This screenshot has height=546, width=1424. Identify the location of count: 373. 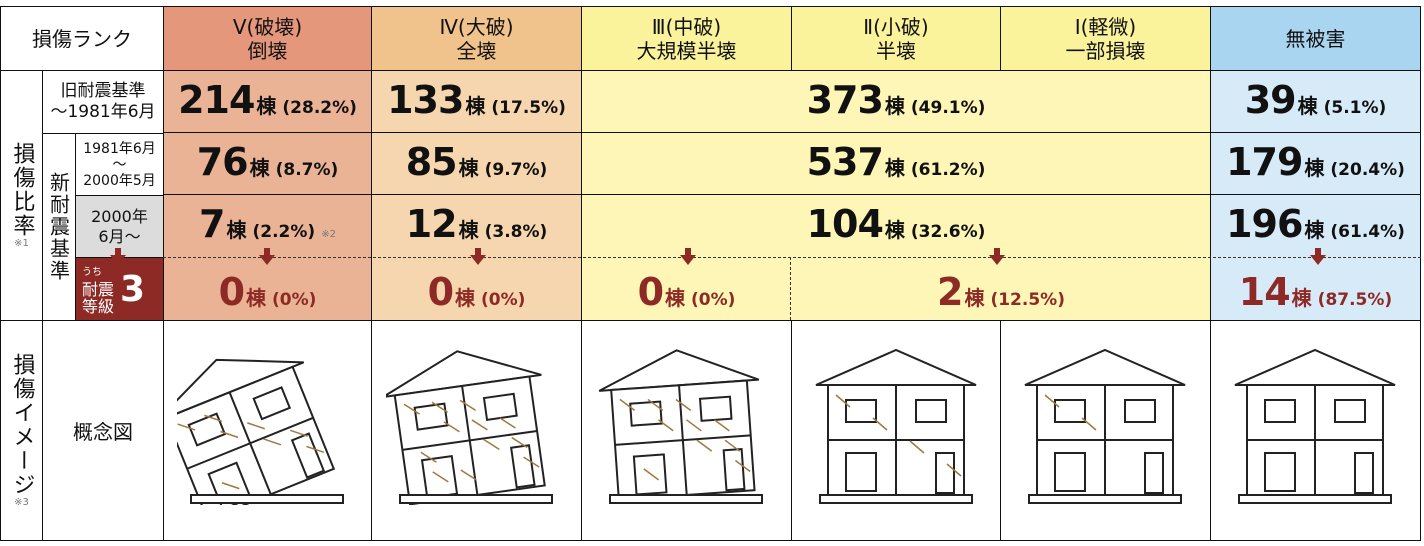
(845, 99).